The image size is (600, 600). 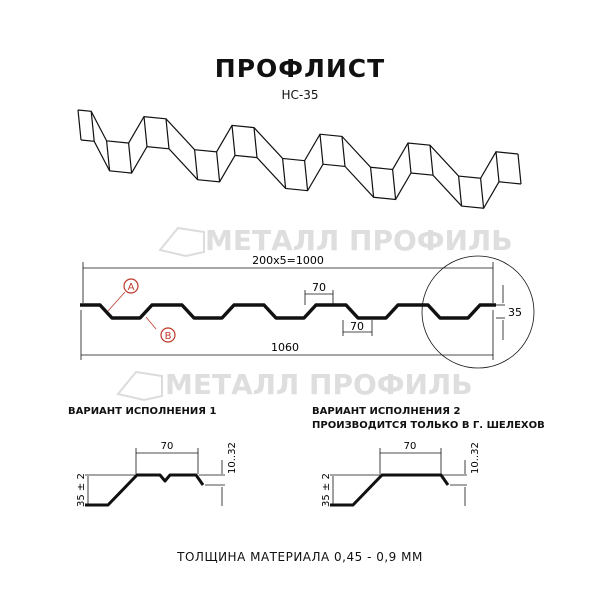 I want to click on marker-a, so click(x=131, y=286).